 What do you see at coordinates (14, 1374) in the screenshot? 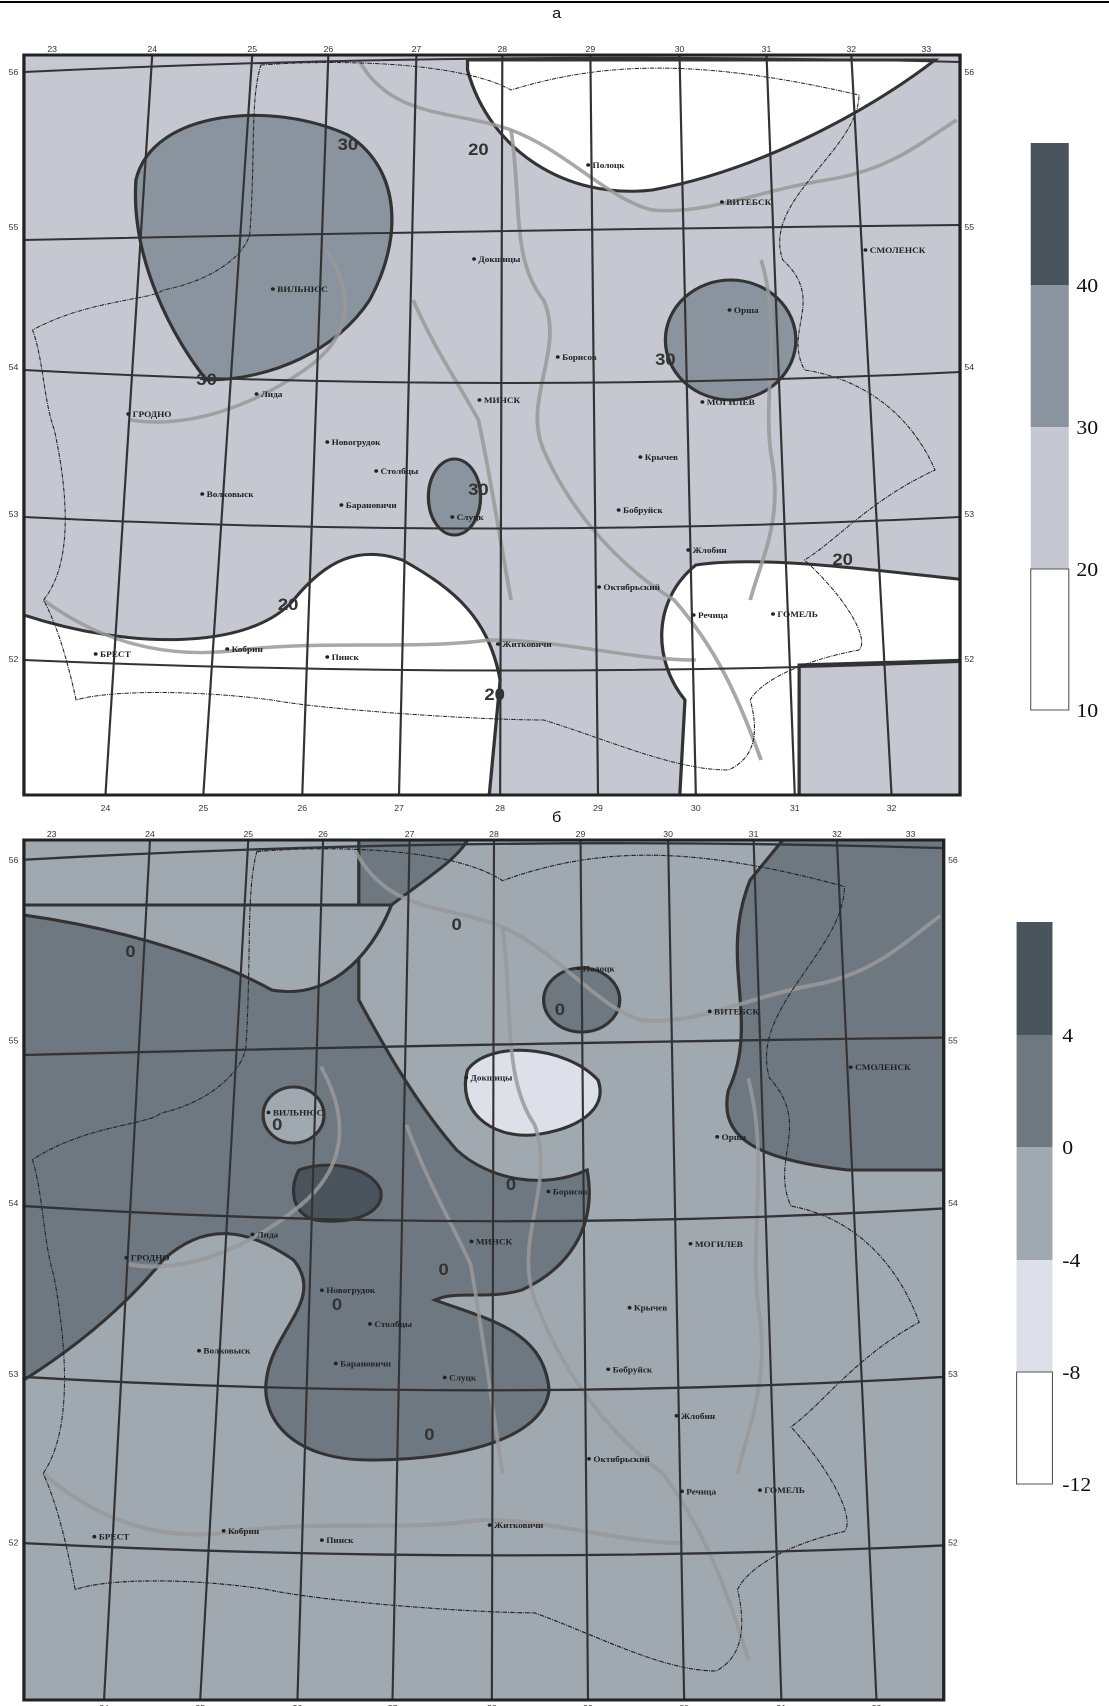
I see `lat-tick-label: 53` at bounding box center [14, 1374].